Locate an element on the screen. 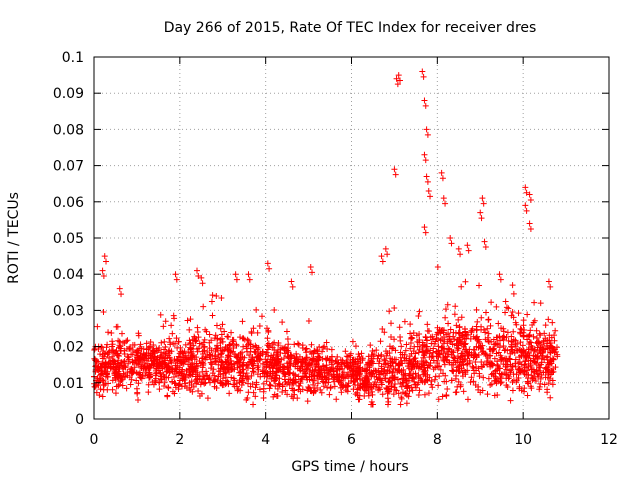 Image resolution: width=640 pixels, height=480 pixels. y-tick-label: 0.02 is located at coordinates (68, 348).